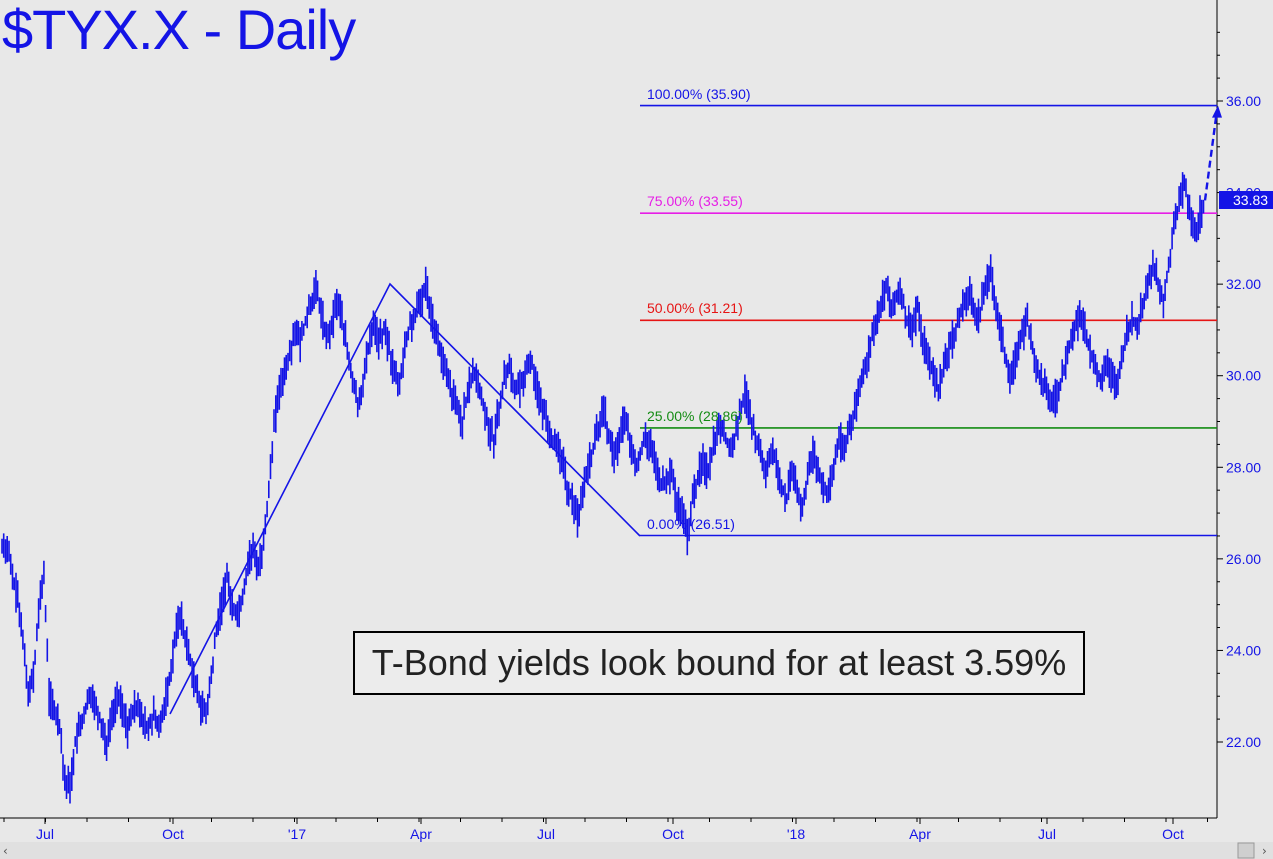 The height and width of the screenshot is (859, 1273). Describe the element at coordinates (179, 30) in the screenshot. I see `chart-title: $TYX.X - Daily` at that location.